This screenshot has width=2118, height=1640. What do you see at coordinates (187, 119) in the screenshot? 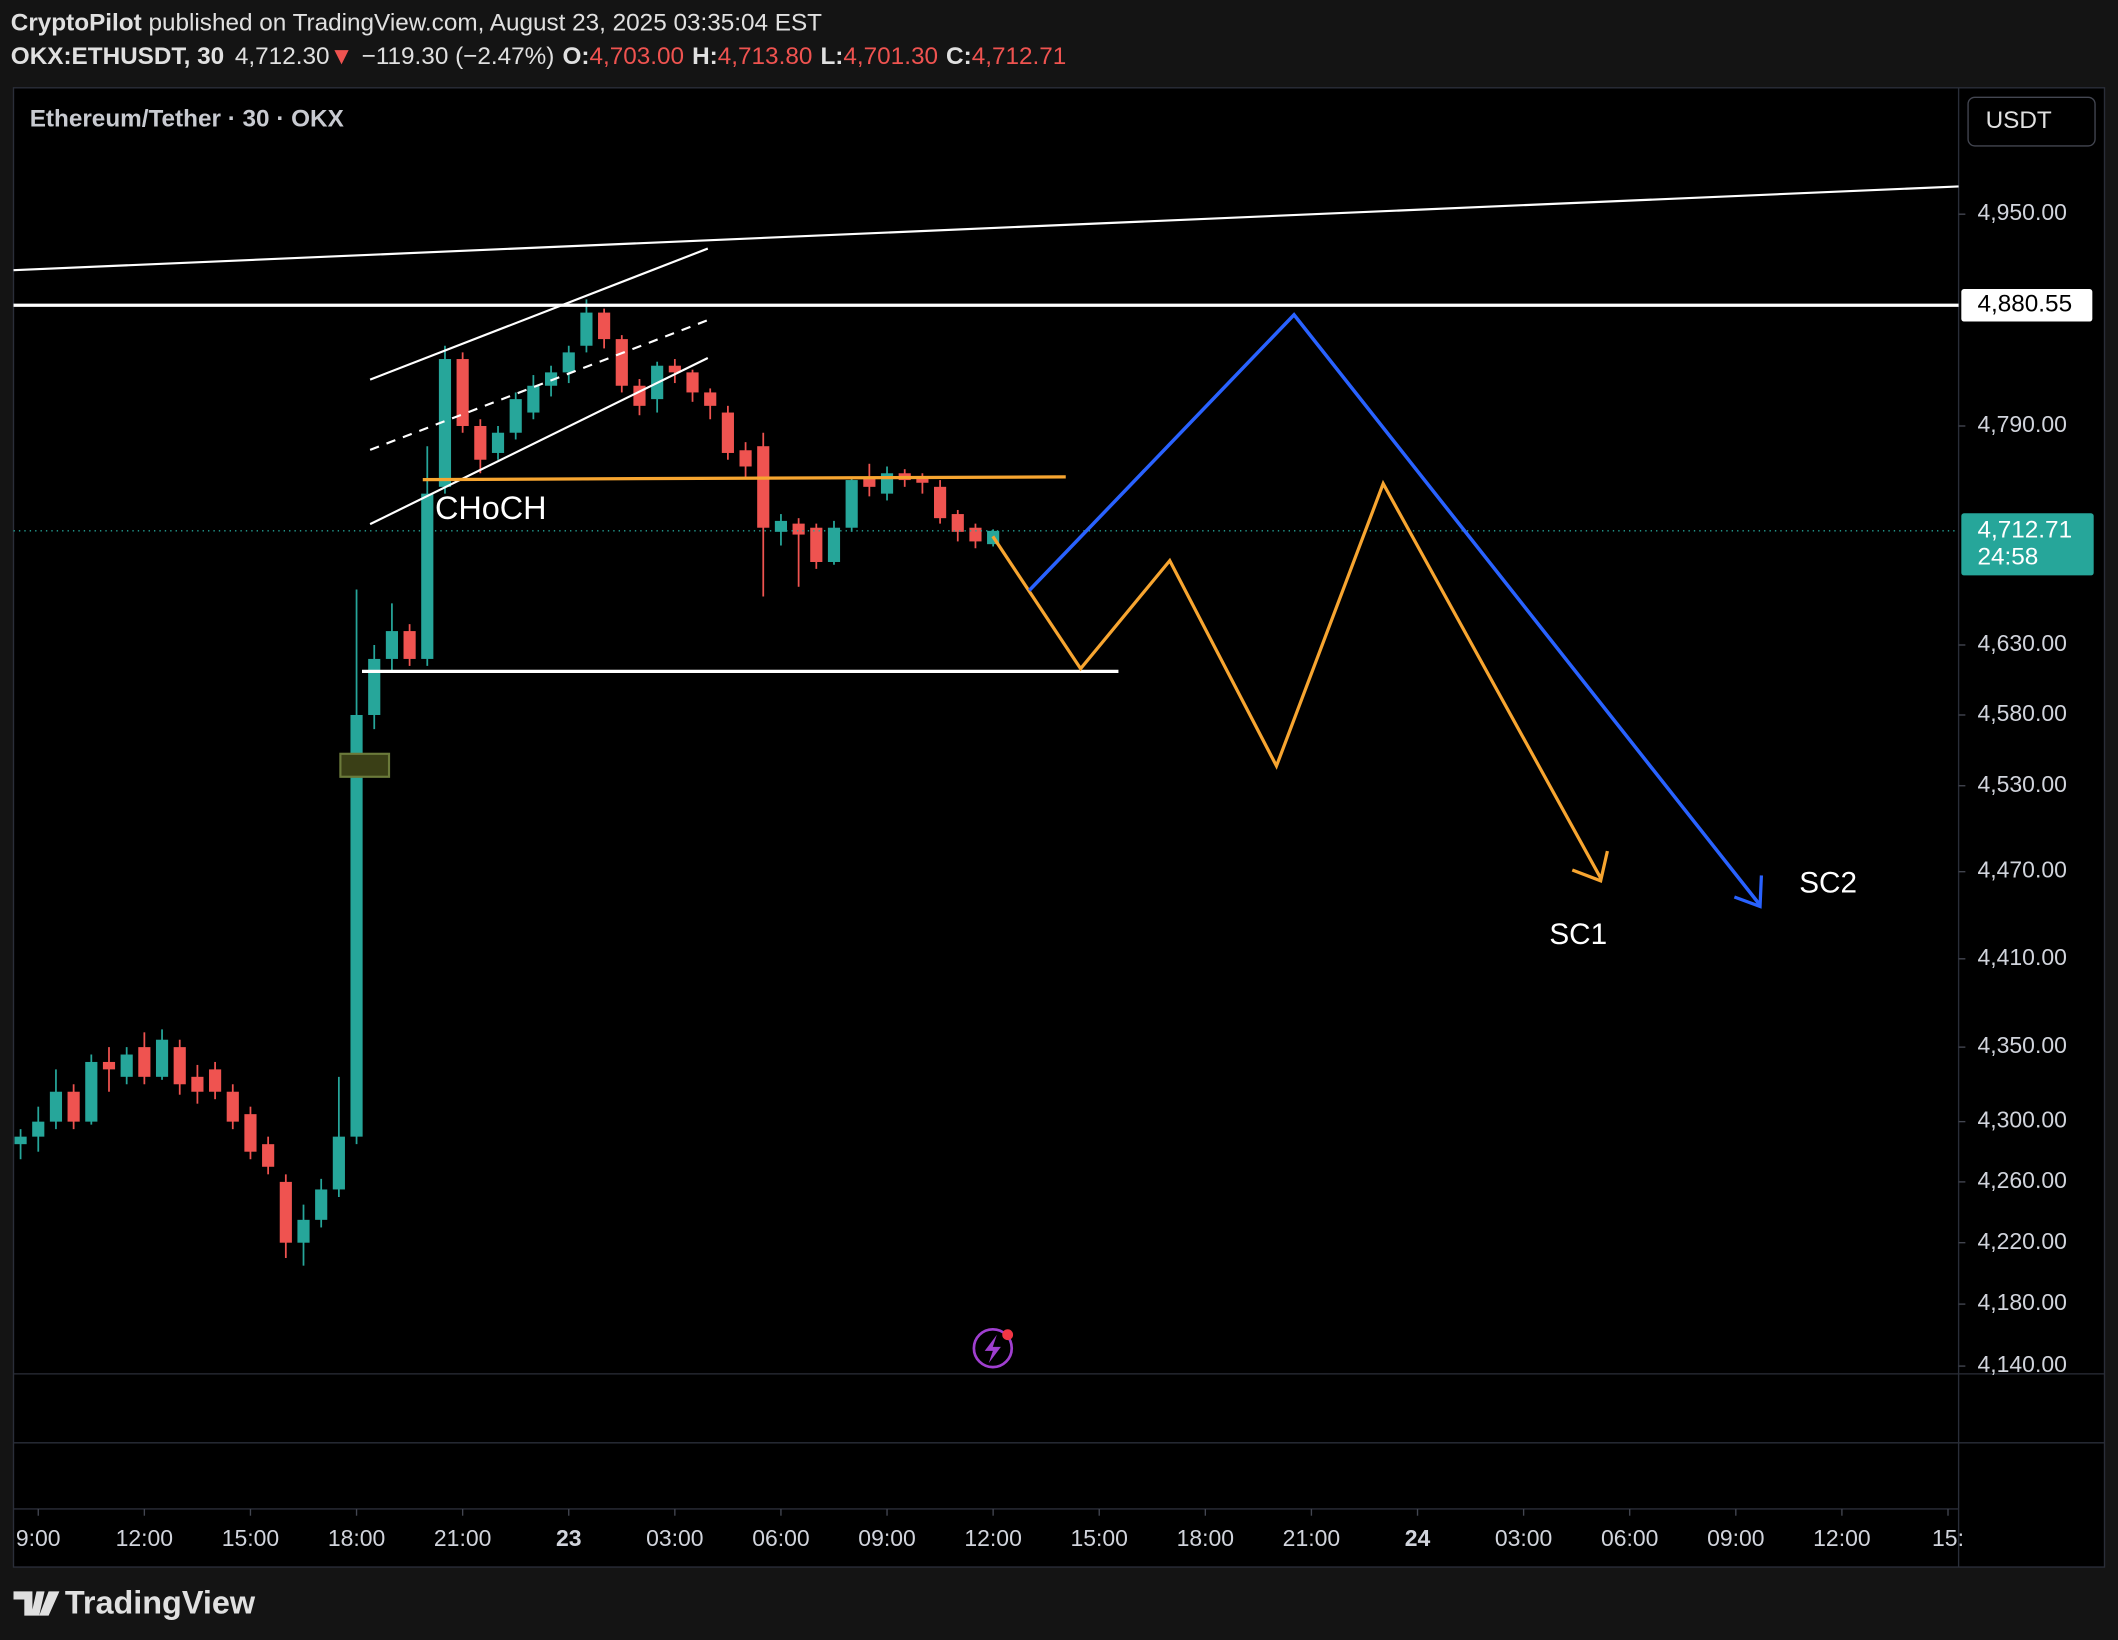
I see `legend: Ethereum/Tether · 30 · OKX` at bounding box center [187, 119].